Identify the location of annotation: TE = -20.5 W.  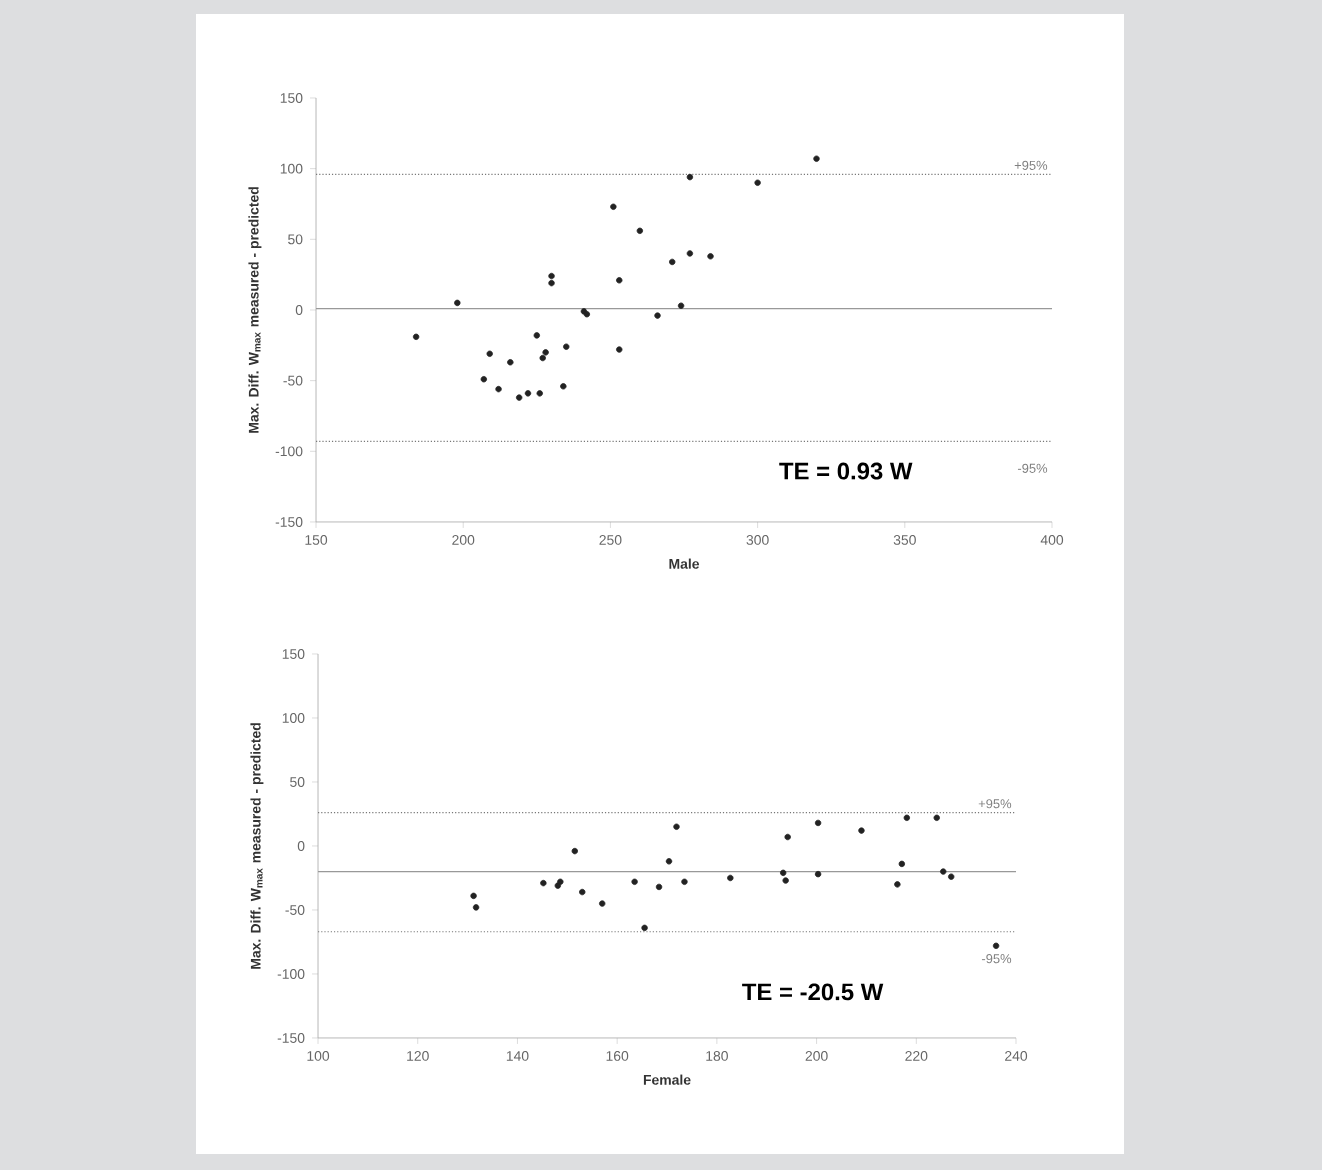
(813, 992).